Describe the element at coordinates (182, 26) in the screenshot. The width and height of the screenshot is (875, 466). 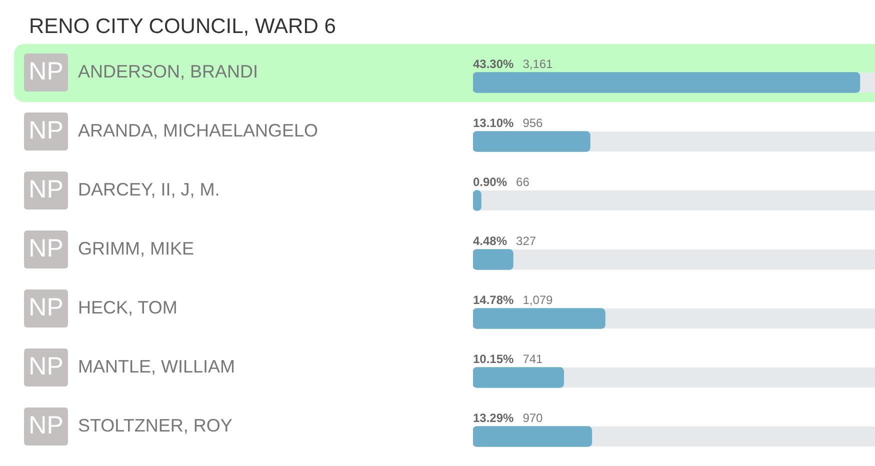
I see `text: RENO CITY COUNCIL, WARD 6` at that location.